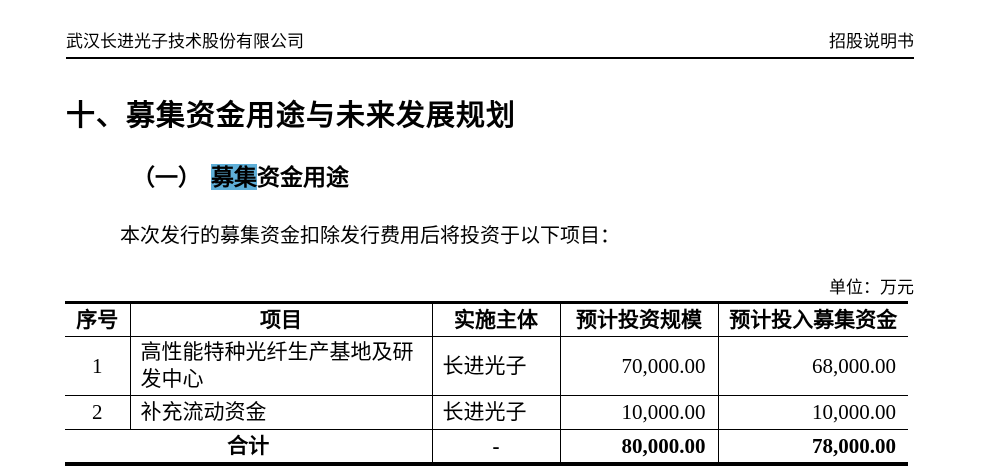 The width and height of the screenshot is (982, 470). Describe the element at coordinates (370, 236) in the screenshot. I see `intro-paragraph: 本次发行的募集资金扣除发行费用后将投资于以下项目：` at that location.